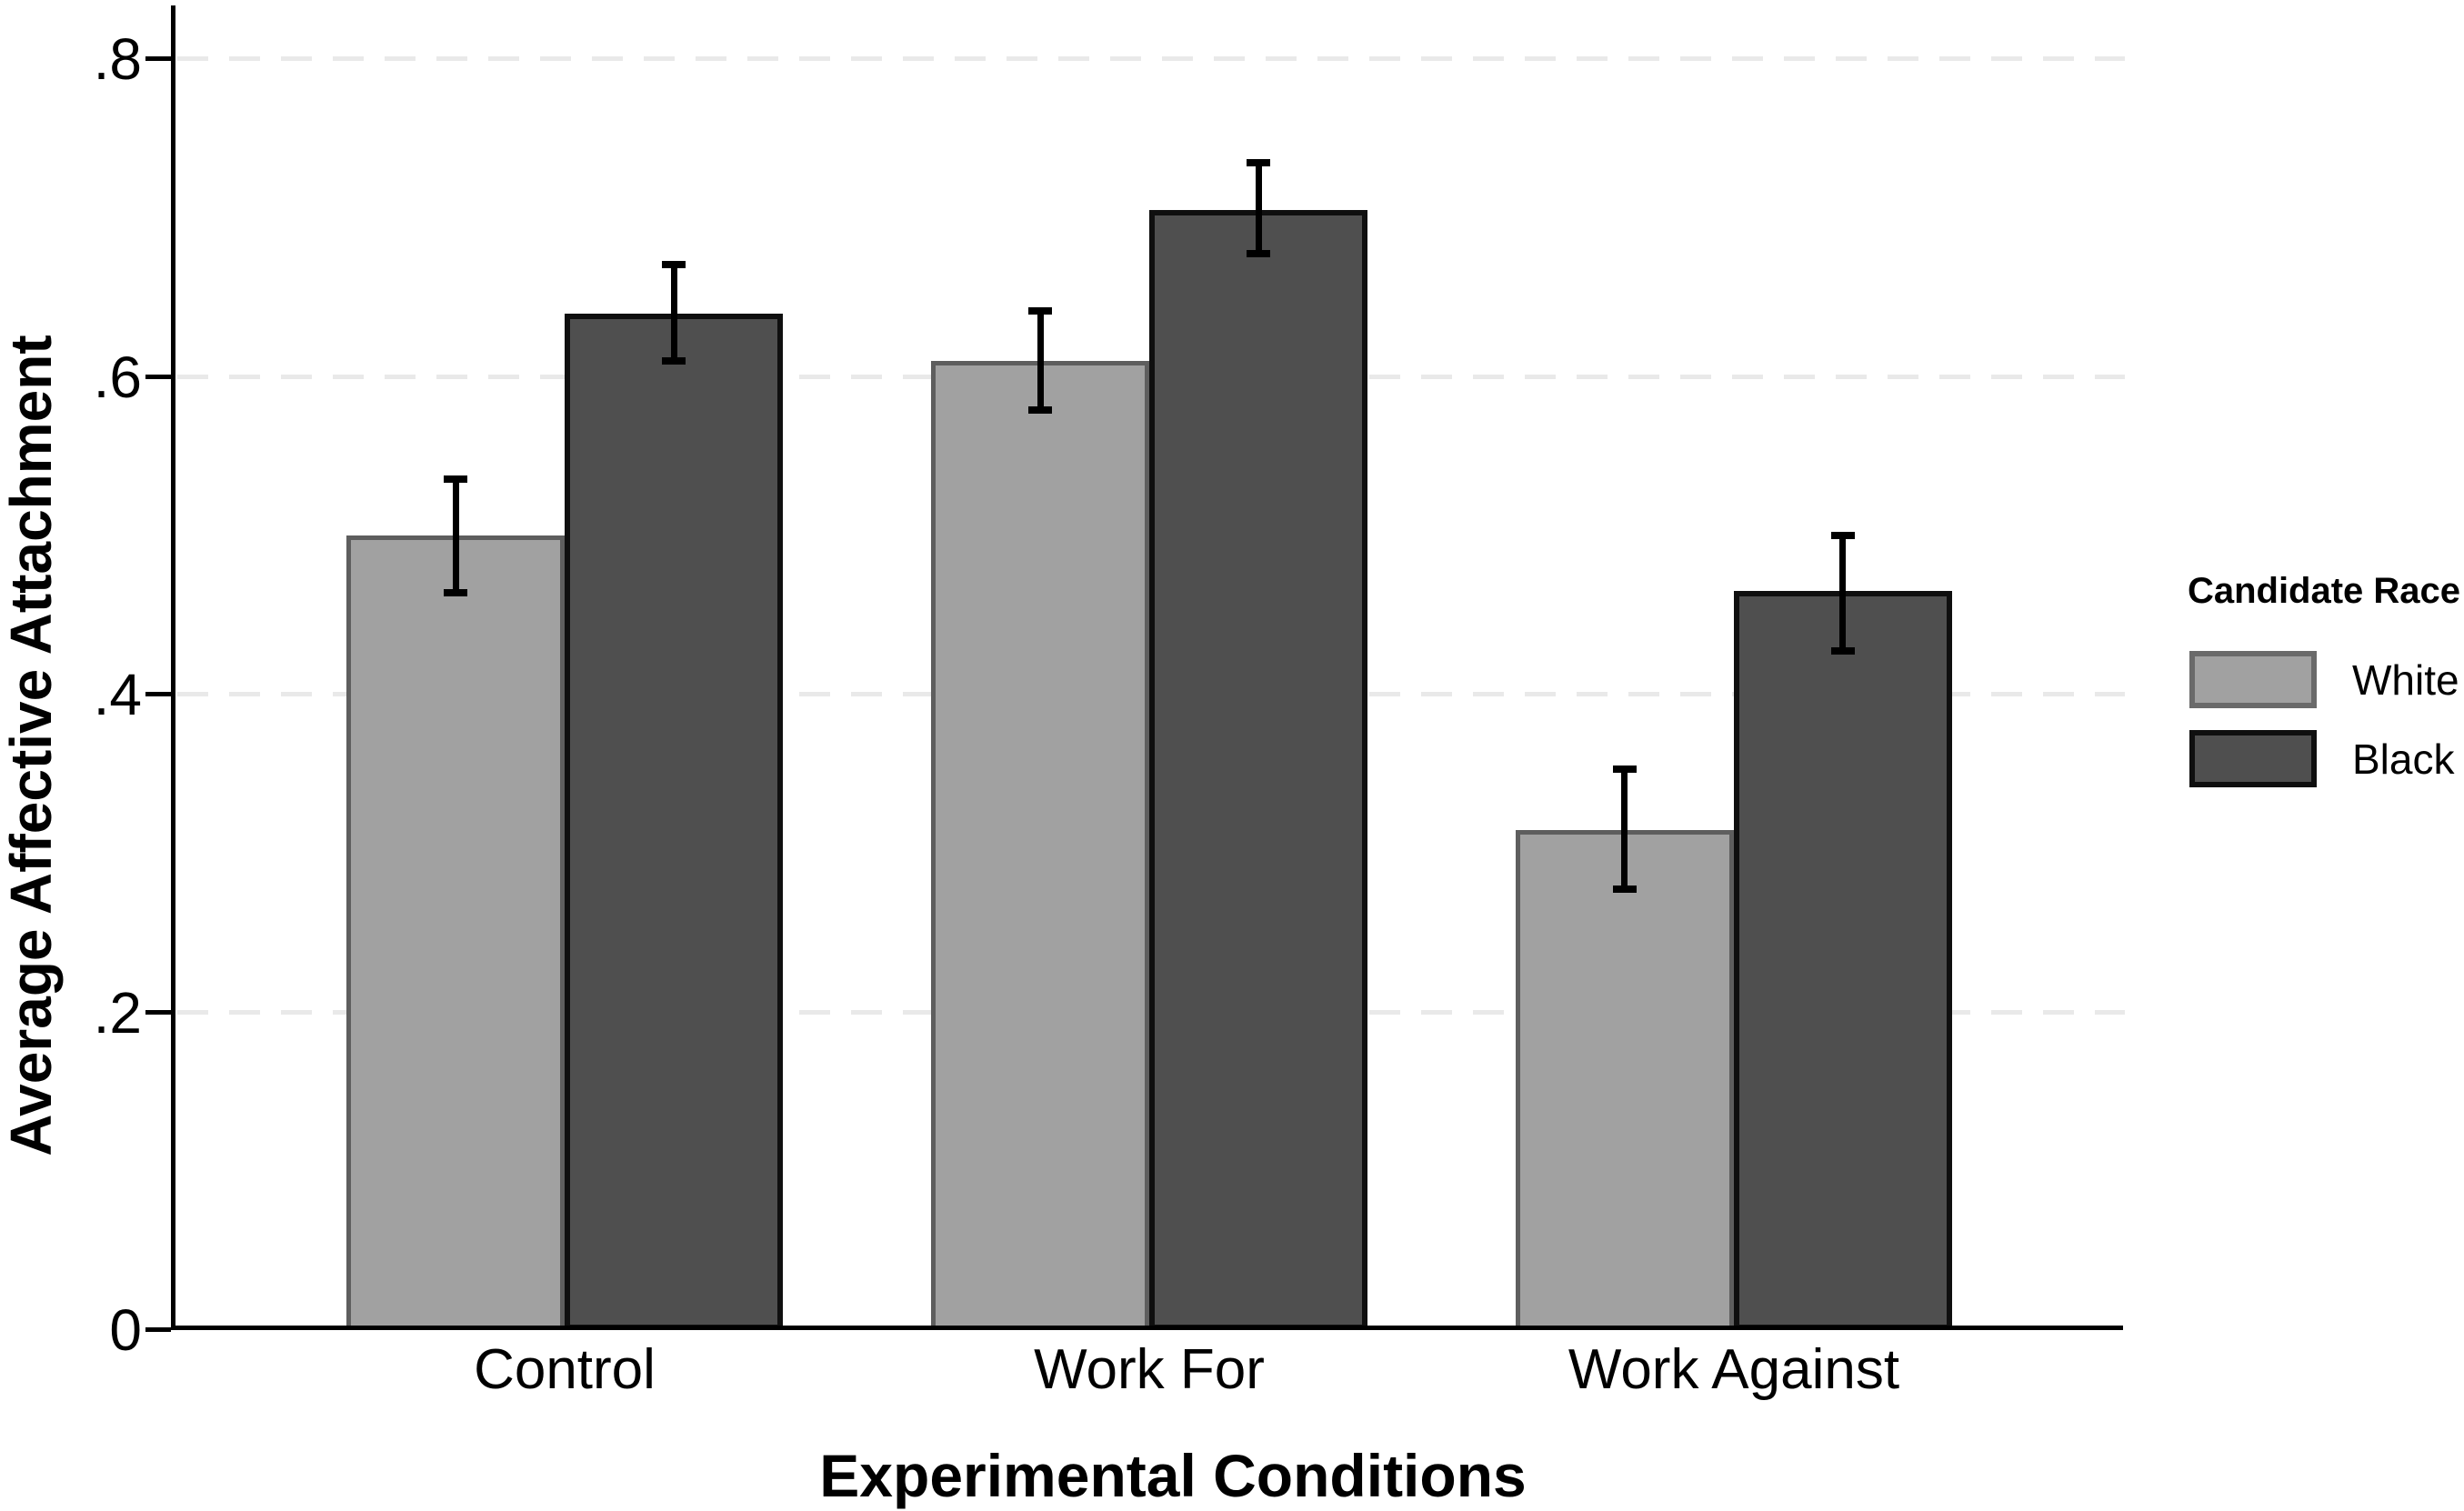 This screenshot has width=2464, height=1511. What do you see at coordinates (1147, 1328) in the screenshot?
I see `x-axis-line` at bounding box center [1147, 1328].